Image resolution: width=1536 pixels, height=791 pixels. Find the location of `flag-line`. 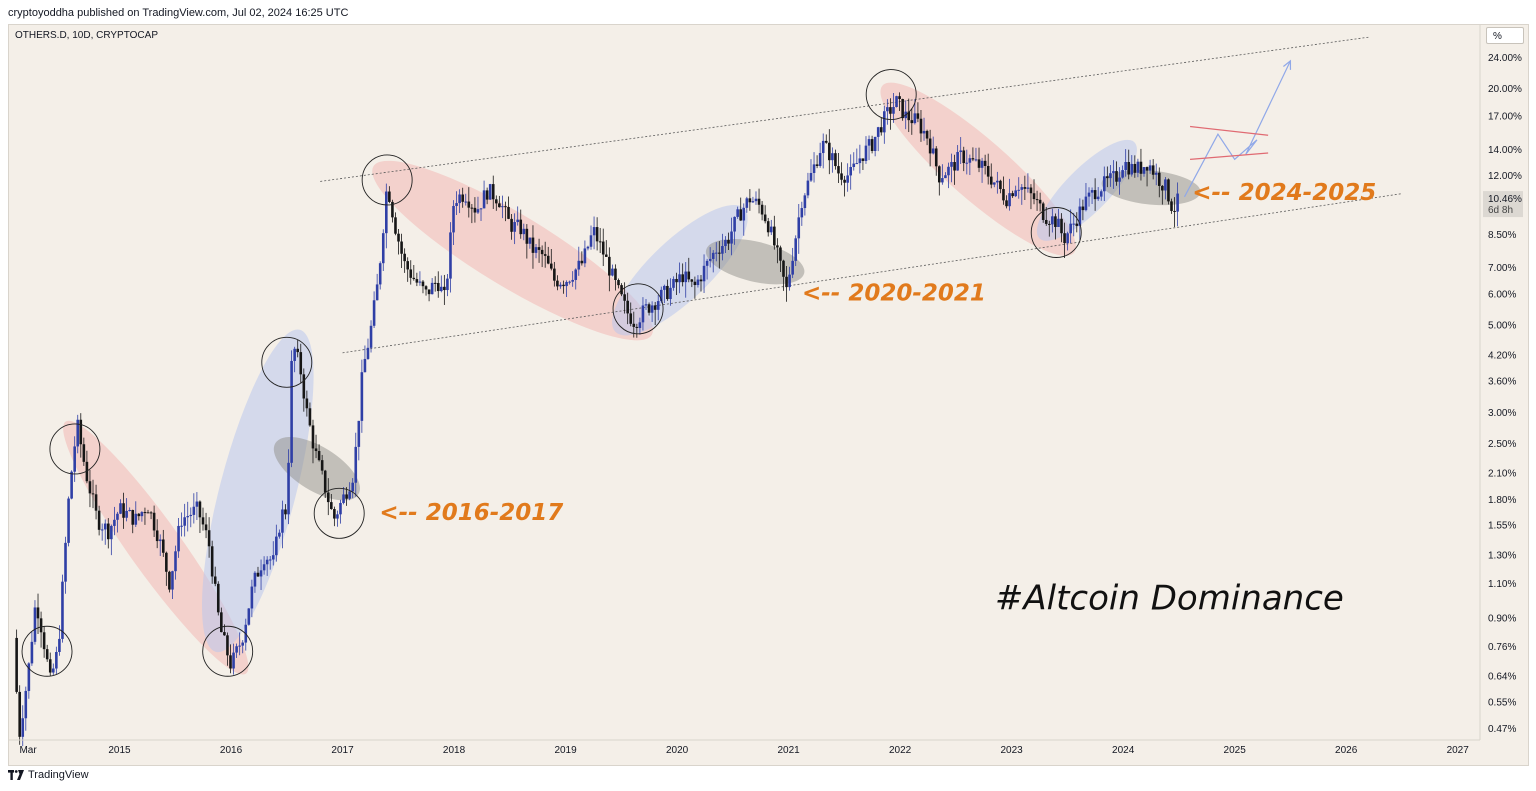

flag-line is located at coordinates (1229, 130).